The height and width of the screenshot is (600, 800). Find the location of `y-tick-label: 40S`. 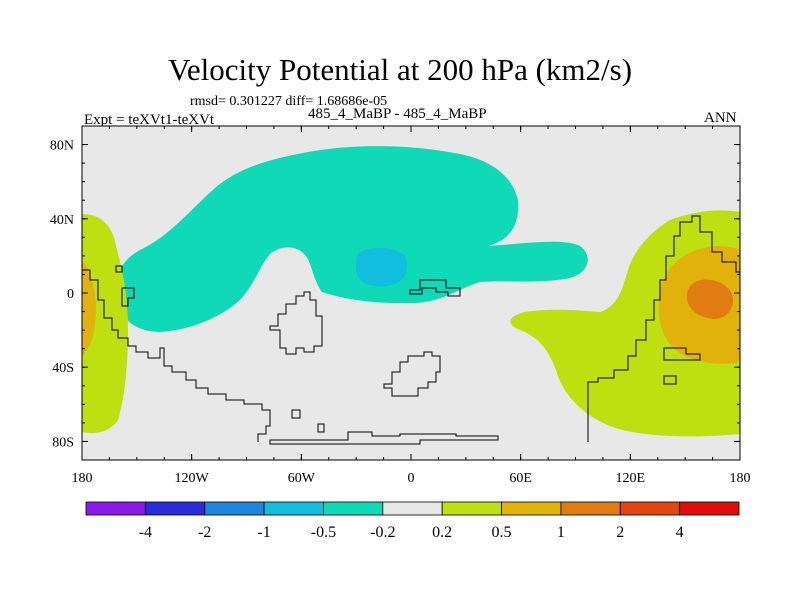

y-tick-label: 40S is located at coordinates (63, 368).